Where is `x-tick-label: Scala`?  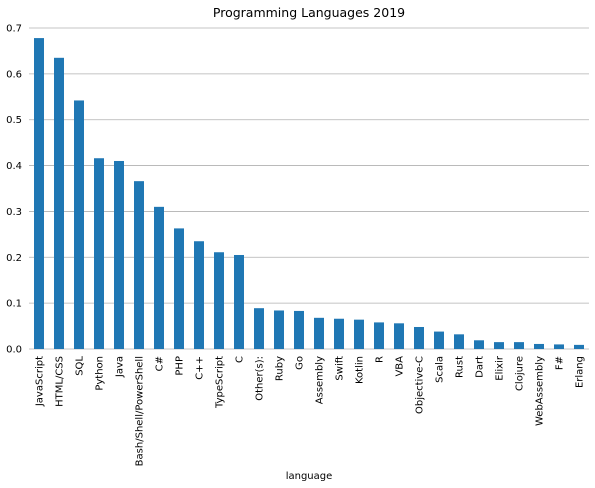
x-tick-label: Scala is located at coordinates (440, 369).